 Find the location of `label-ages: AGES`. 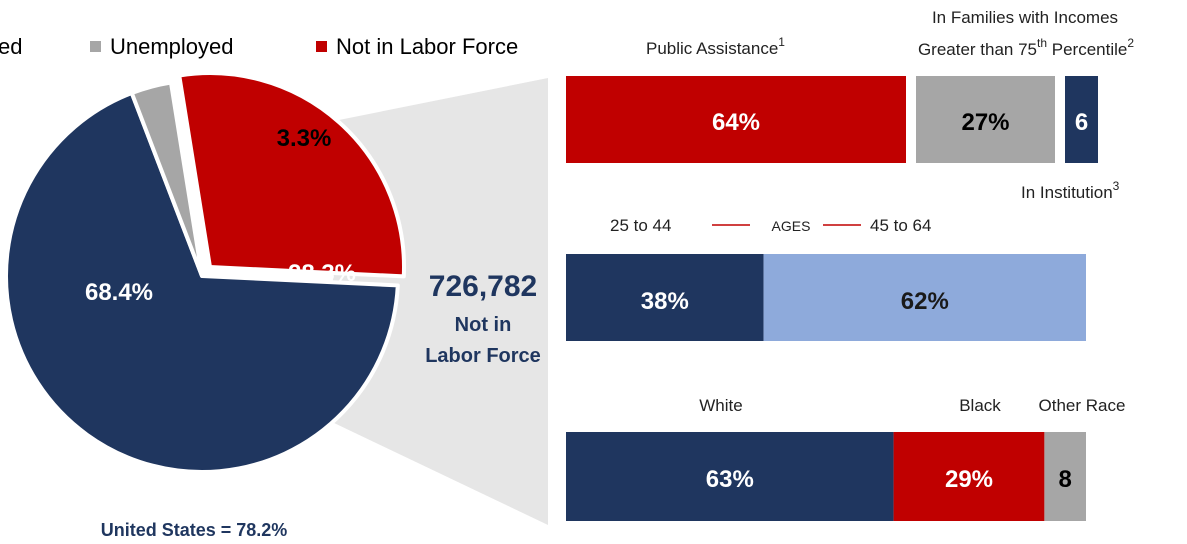

label-ages: AGES is located at coordinates (791, 226).